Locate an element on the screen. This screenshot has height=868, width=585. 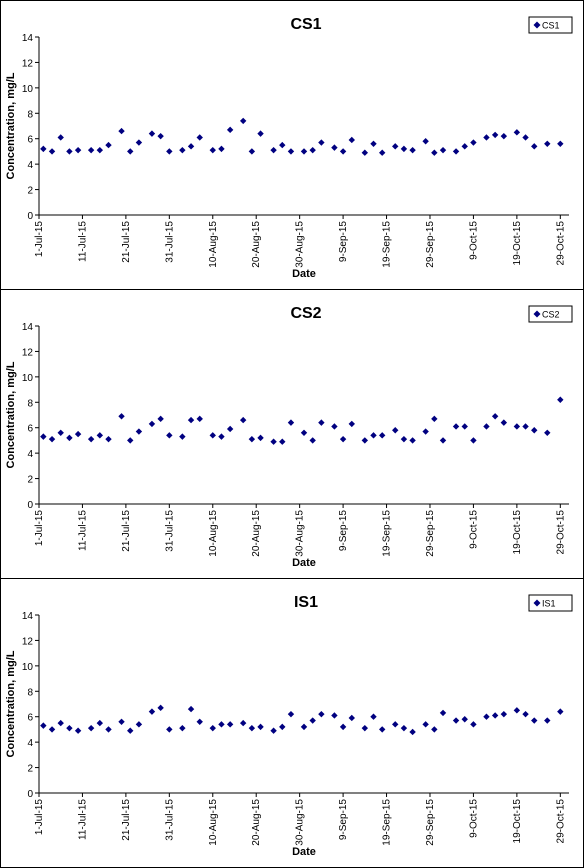
x-tick-label: 29-Oct-15 is located at coordinates (560, 532).